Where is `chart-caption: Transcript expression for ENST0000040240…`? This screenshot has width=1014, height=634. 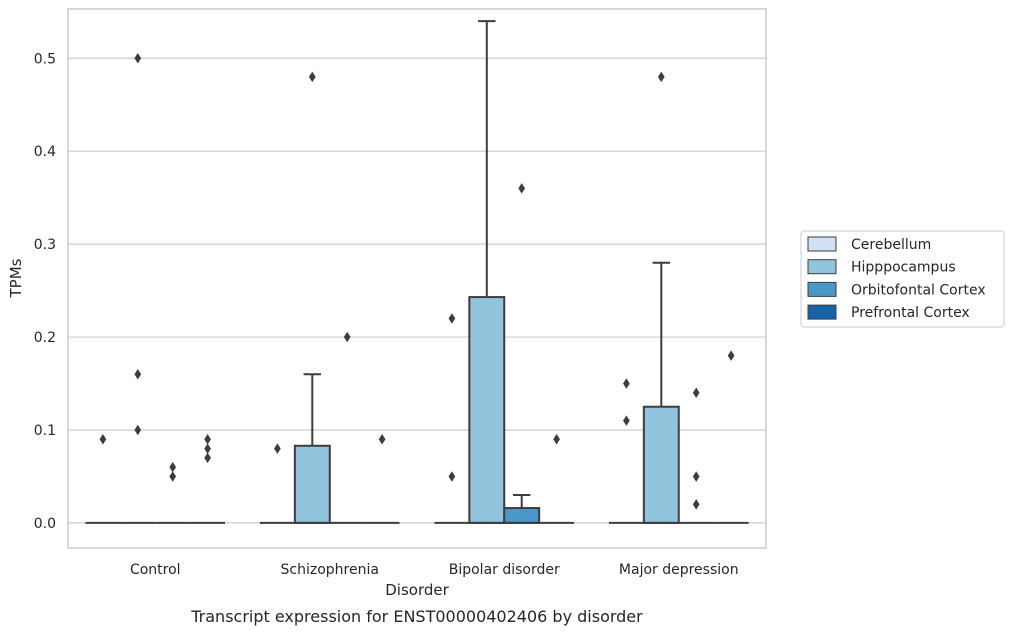
chart-caption: Transcript expression for ENST0000040240… is located at coordinates (416, 616).